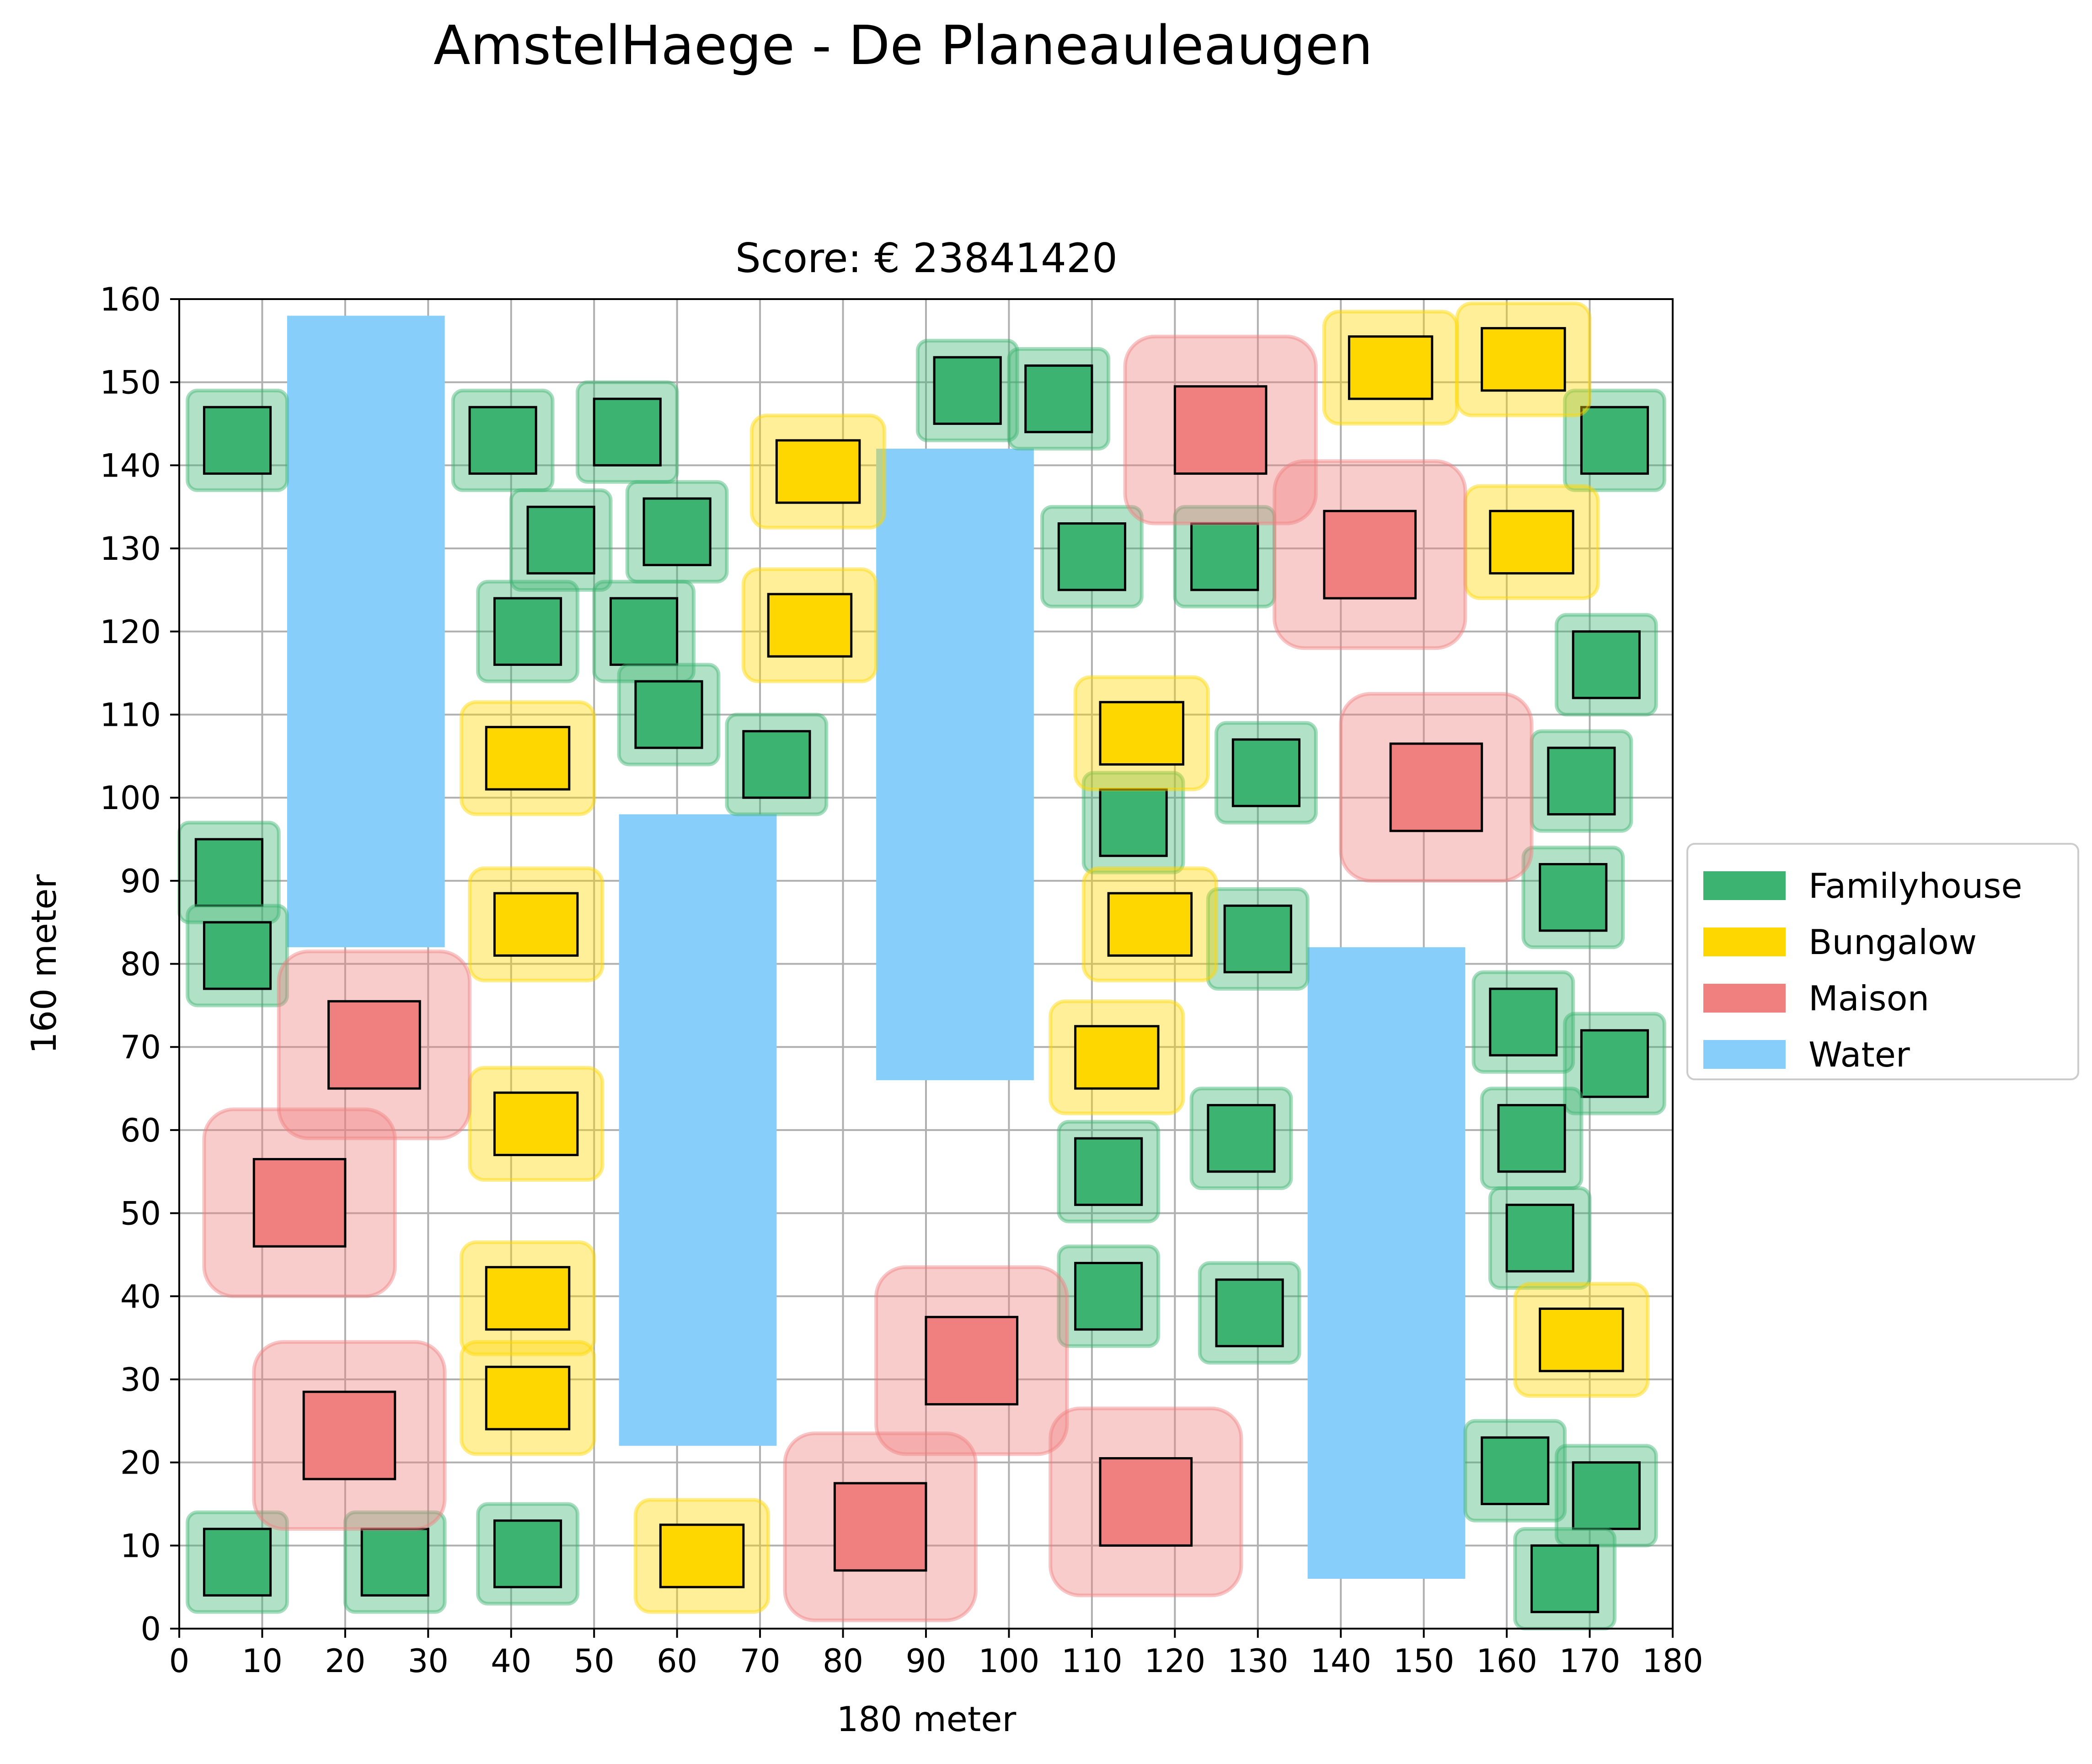 This screenshot has width=2092, height=1764. I want to click on x-tick-label: 20, so click(345, 1661).